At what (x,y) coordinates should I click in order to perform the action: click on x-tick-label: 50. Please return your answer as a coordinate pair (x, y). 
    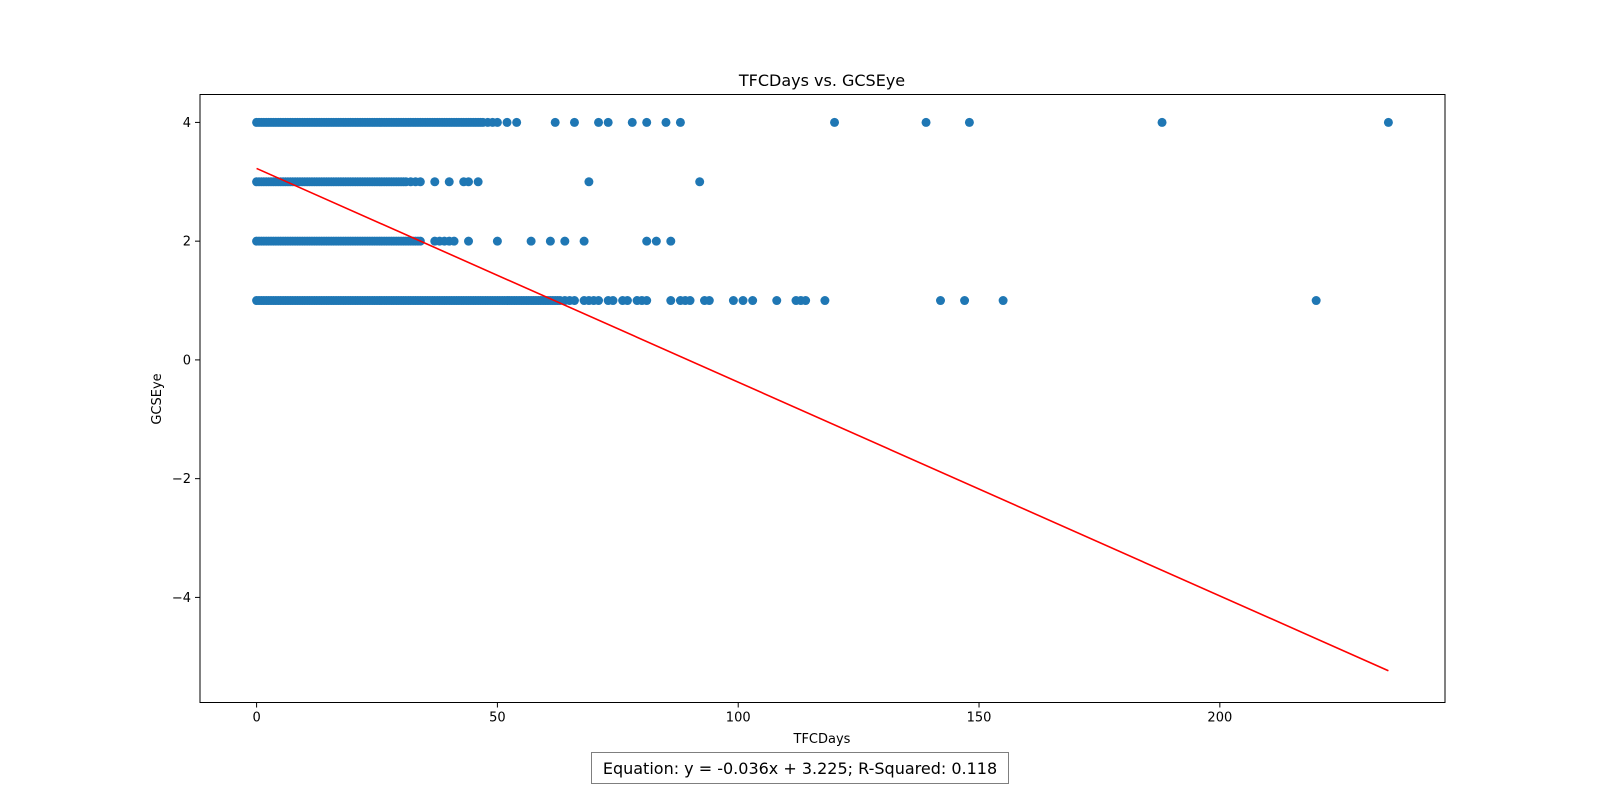
    Looking at the image, I should click on (497, 718).